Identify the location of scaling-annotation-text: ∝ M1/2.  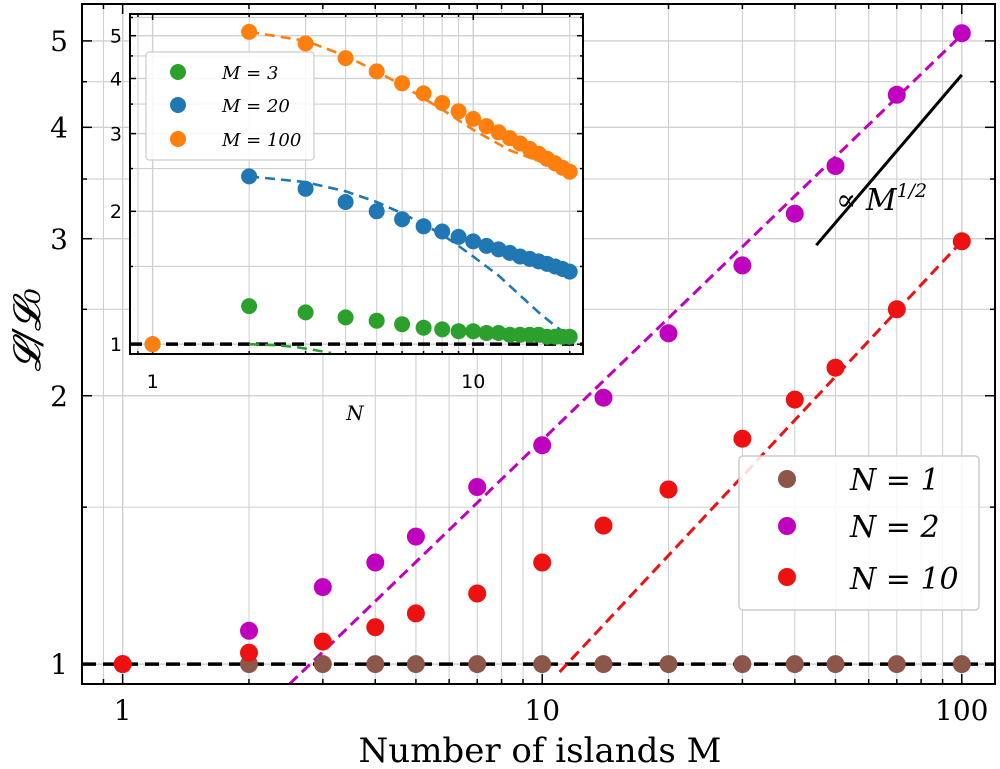
(881, 199).